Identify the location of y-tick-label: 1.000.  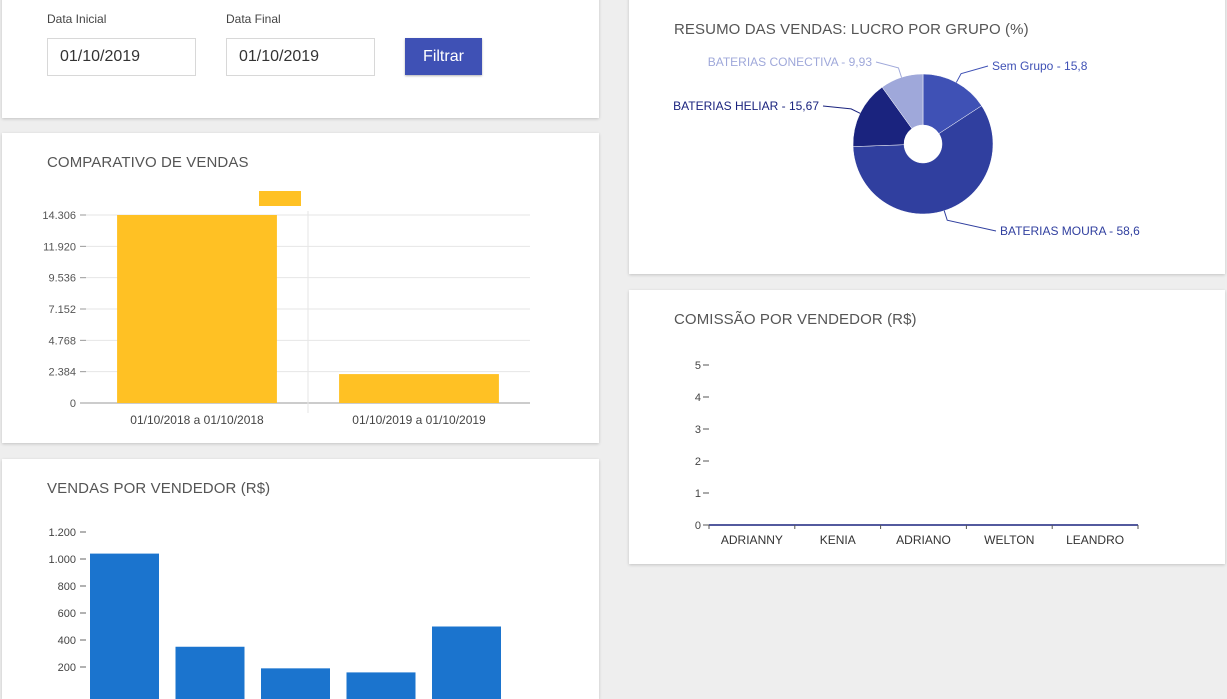
(62, 560).